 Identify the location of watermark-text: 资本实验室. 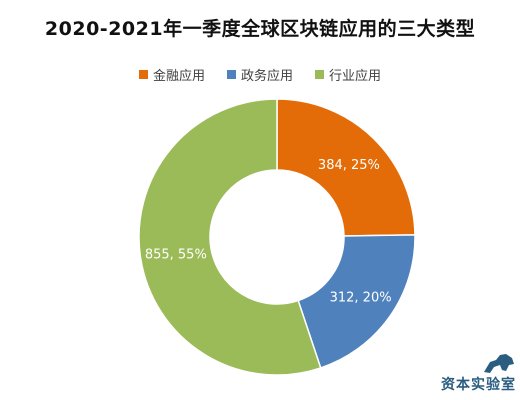
(478, 385).